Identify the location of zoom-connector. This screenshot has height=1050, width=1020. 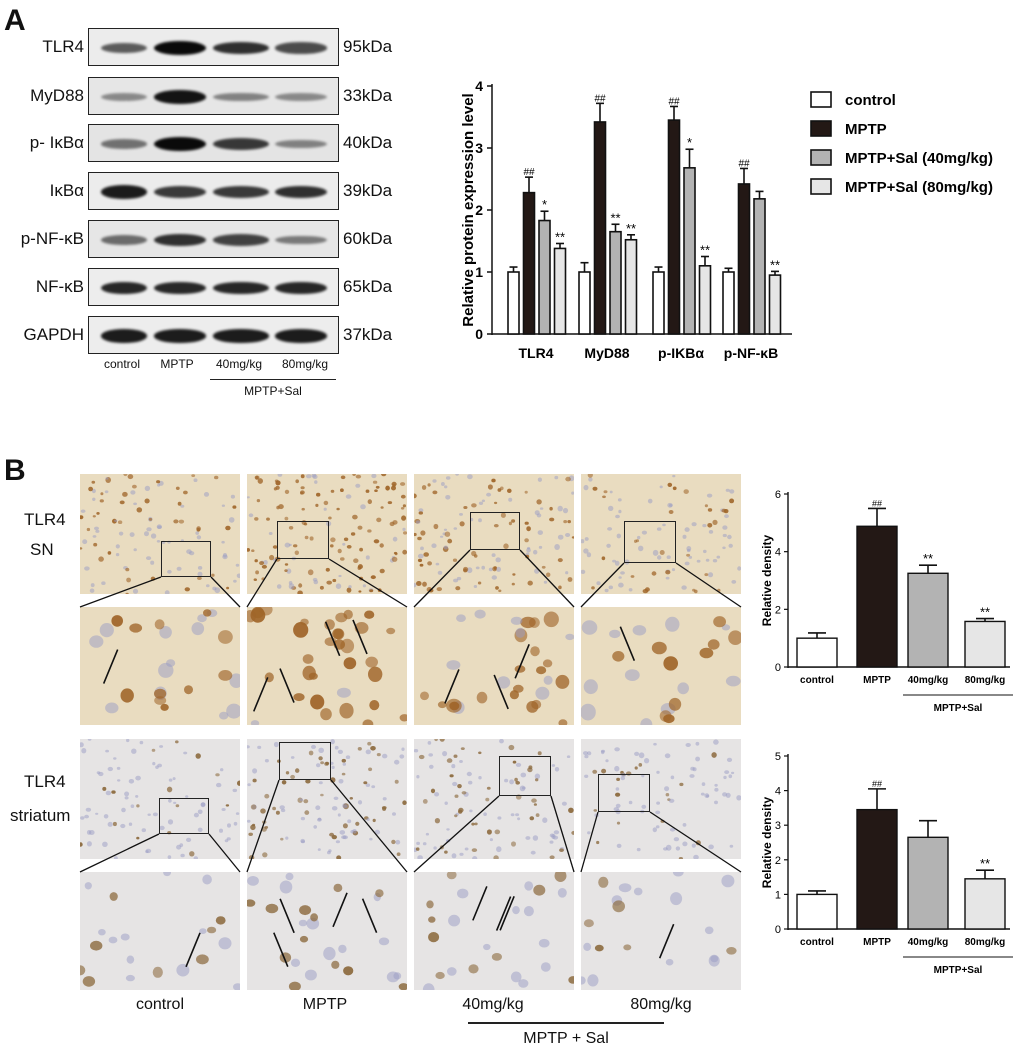
(224, 853).